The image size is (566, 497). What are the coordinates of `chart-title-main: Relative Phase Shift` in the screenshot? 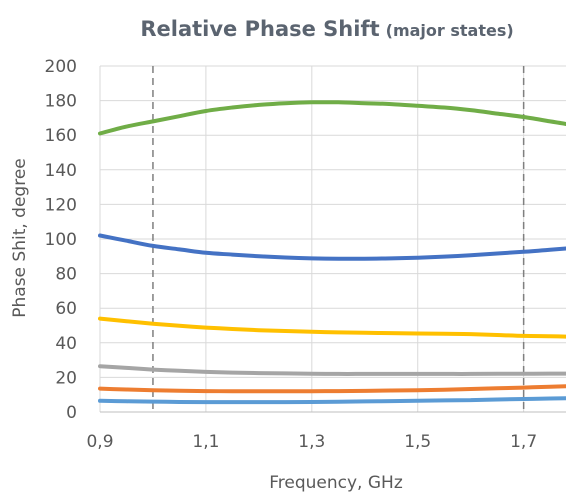 It's located at (259, 29).